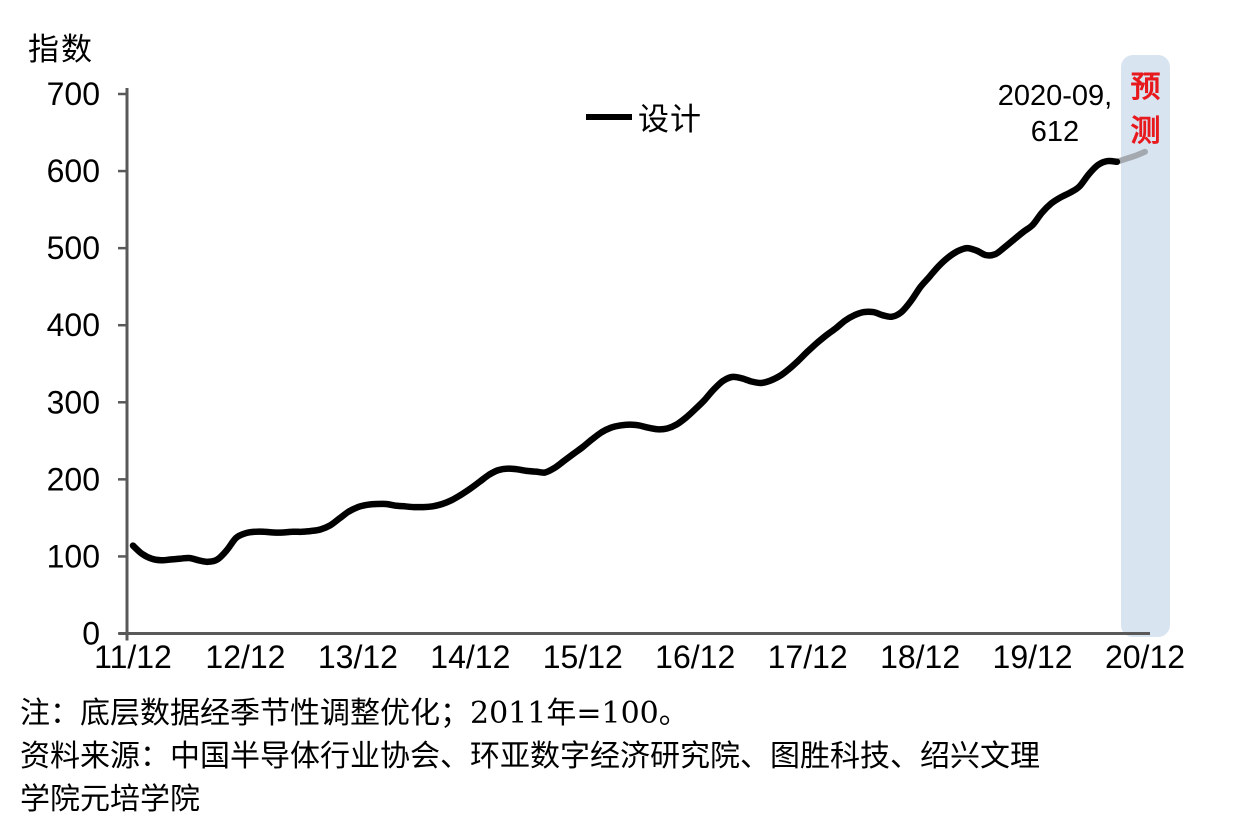 This screenshot has height=828, width=1240. What do you see at coordinates (808, 657) in the screenshot?
I see `x-tick-label: 17/12` at bounding box center [808, 657].